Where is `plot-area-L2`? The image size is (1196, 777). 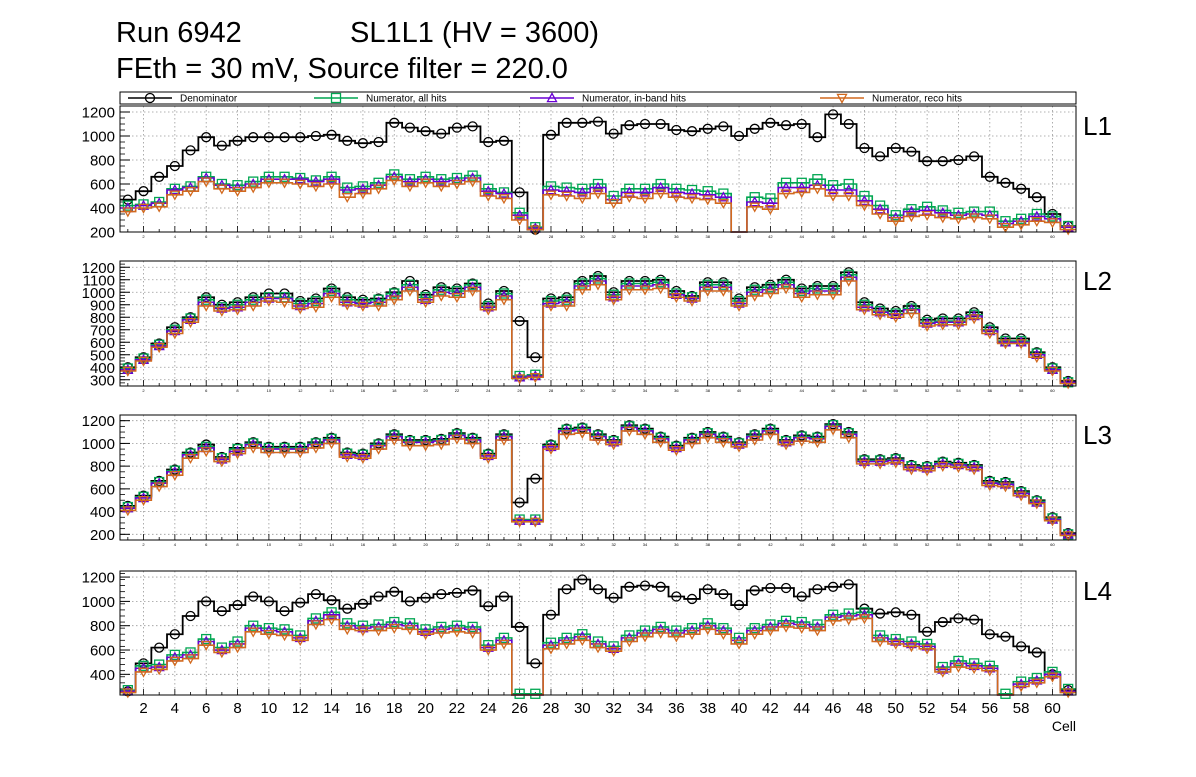 plot-area-L2 is located at coordinates (598, 323).